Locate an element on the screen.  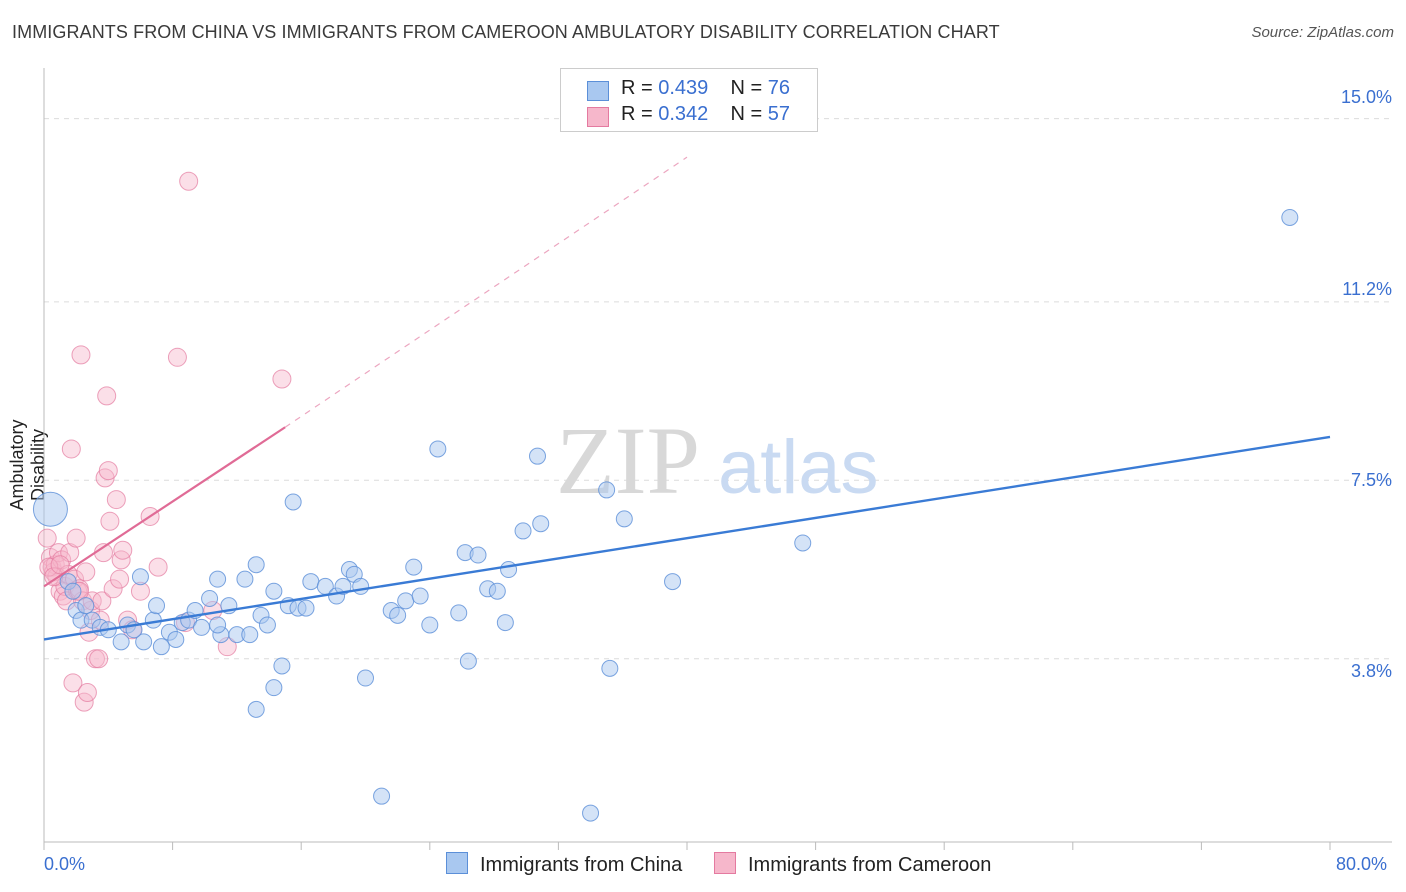
y-tick-15: 15.0% is located at coordinates (1366, 97).